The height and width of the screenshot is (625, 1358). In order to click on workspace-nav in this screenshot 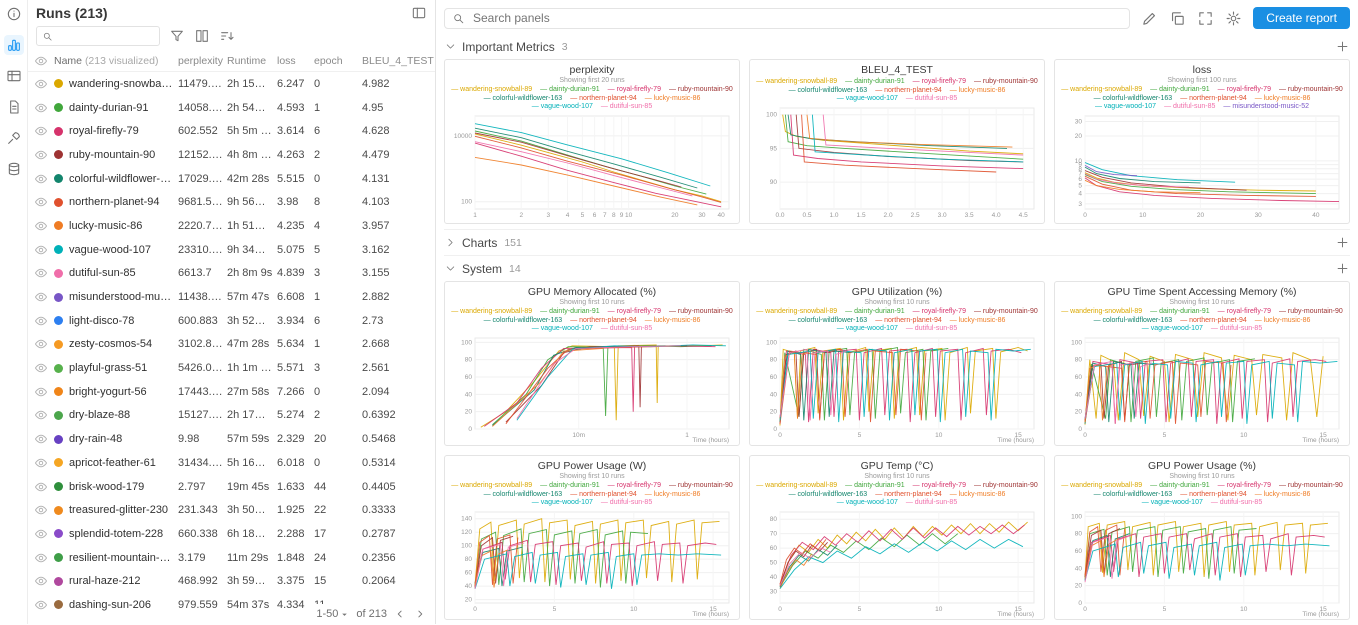, I will do `click(14, 45)`.